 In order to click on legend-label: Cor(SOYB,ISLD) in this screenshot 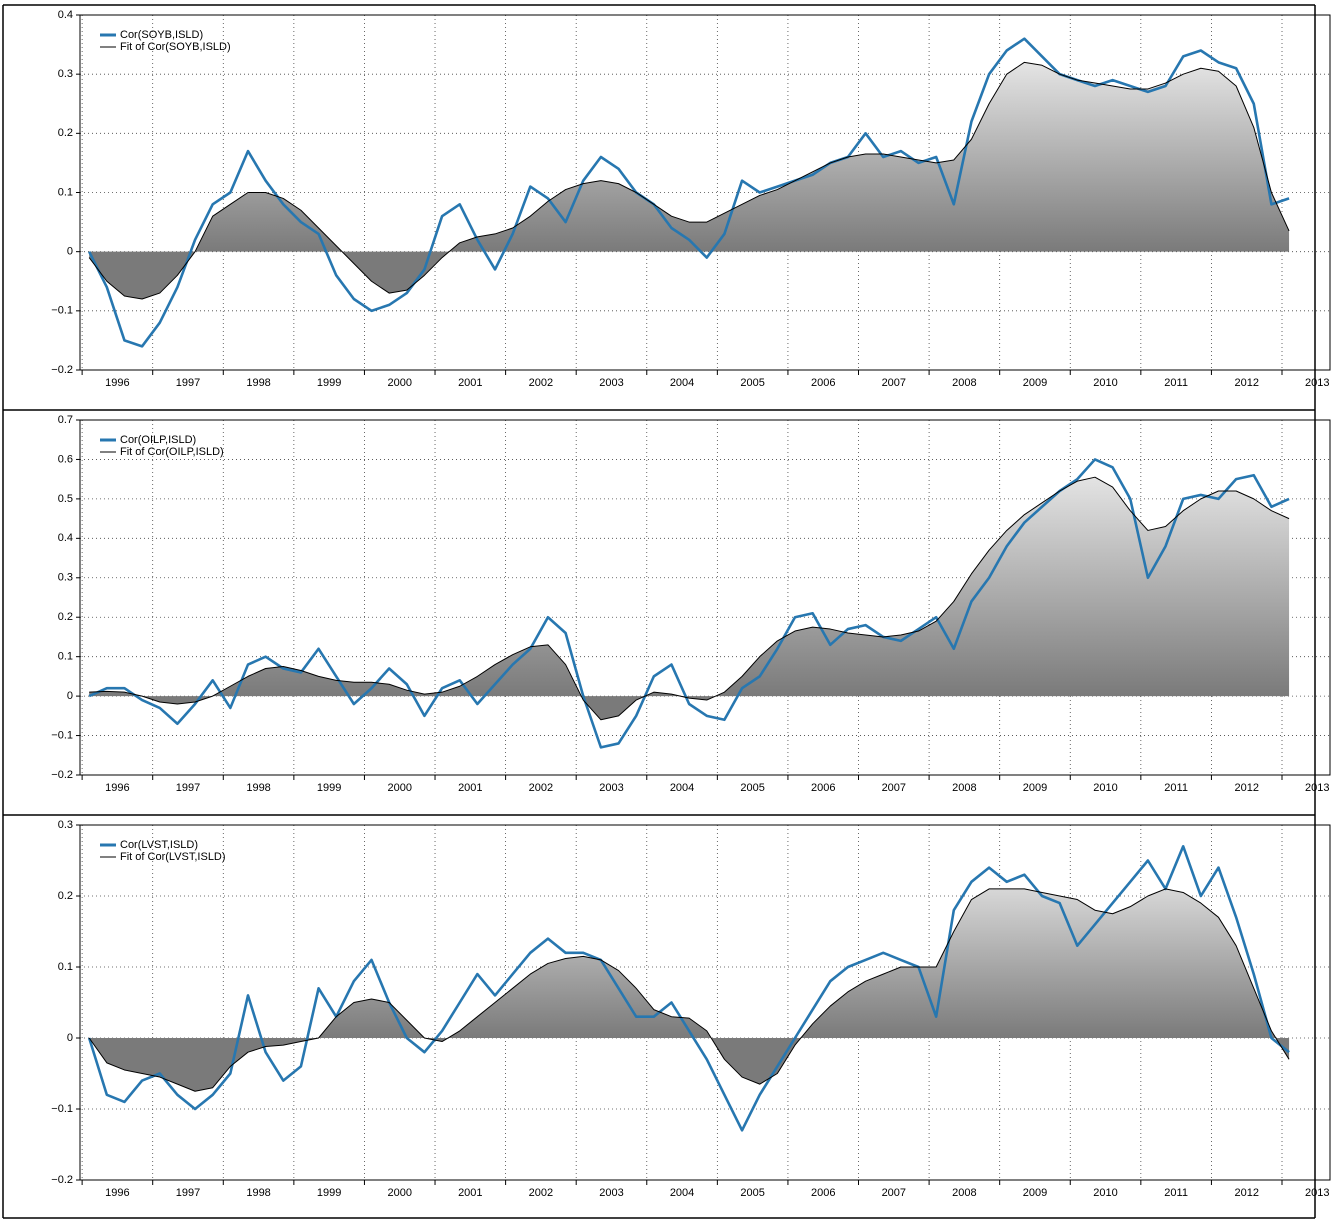, I will do `click(161, 35)`.